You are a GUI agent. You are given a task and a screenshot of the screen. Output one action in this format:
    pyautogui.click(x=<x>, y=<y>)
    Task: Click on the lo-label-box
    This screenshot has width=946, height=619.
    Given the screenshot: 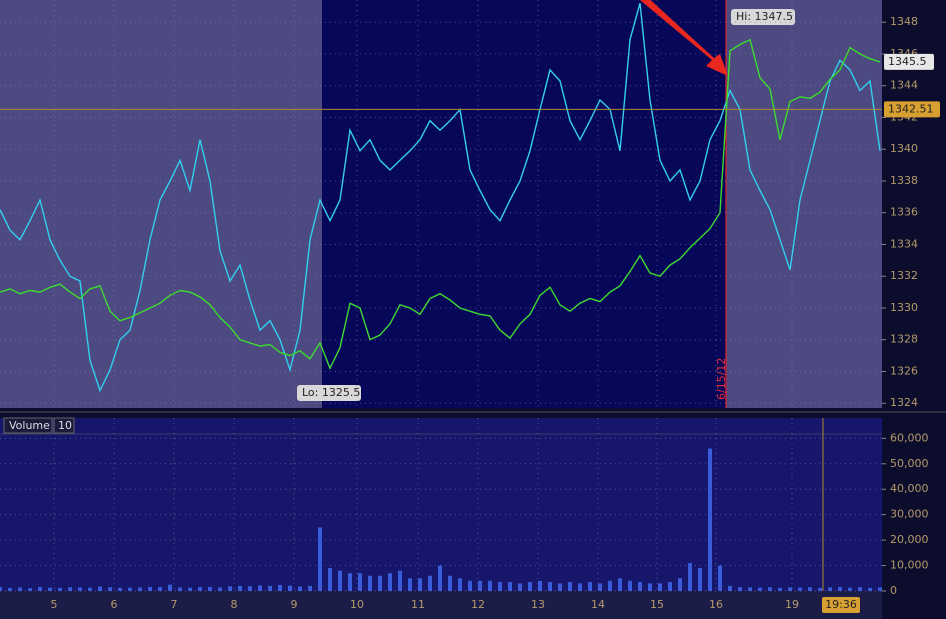 What is the action you would take?
    pyautogui.click(x=329, y=393)
    